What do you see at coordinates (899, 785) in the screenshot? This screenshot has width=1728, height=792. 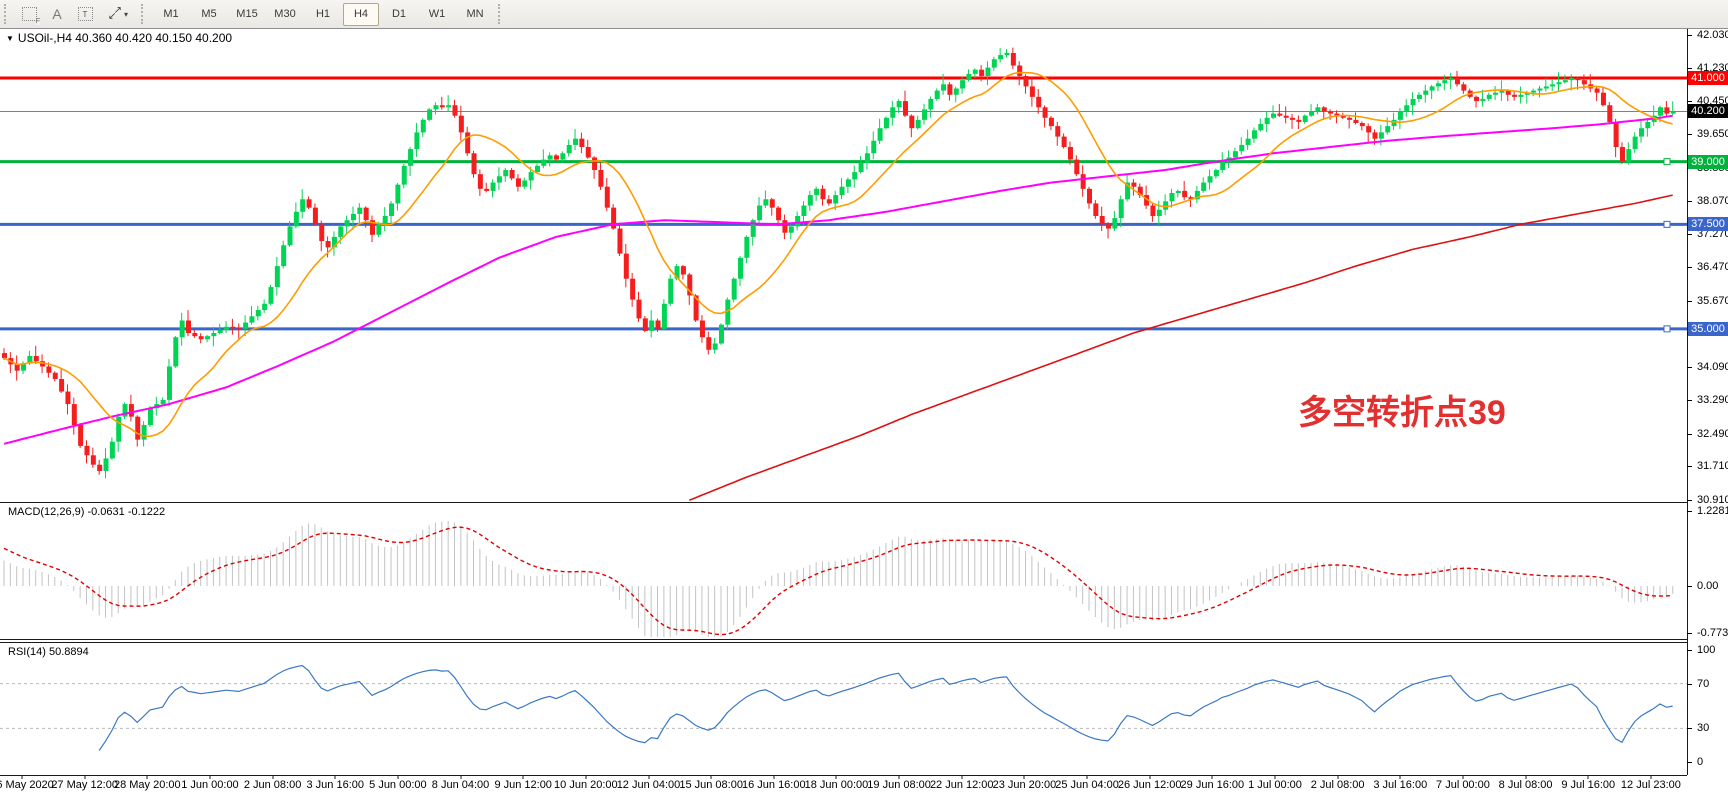 I see `time-label: 19 Jun 08:00` at bounding box center [899, 785].